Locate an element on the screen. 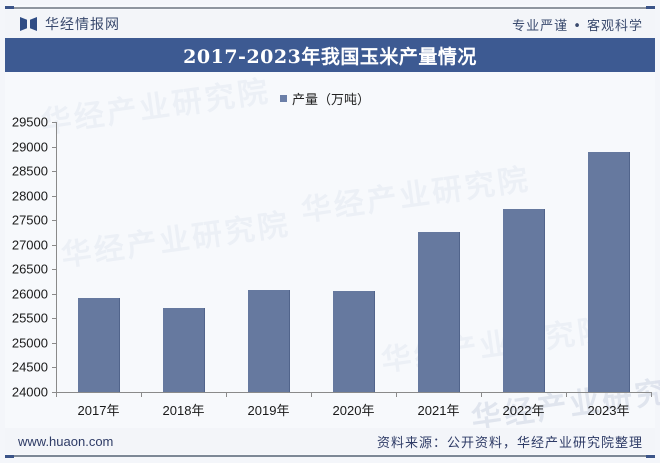  y-tick-label: 24000 is located at coordinates (29, 392).